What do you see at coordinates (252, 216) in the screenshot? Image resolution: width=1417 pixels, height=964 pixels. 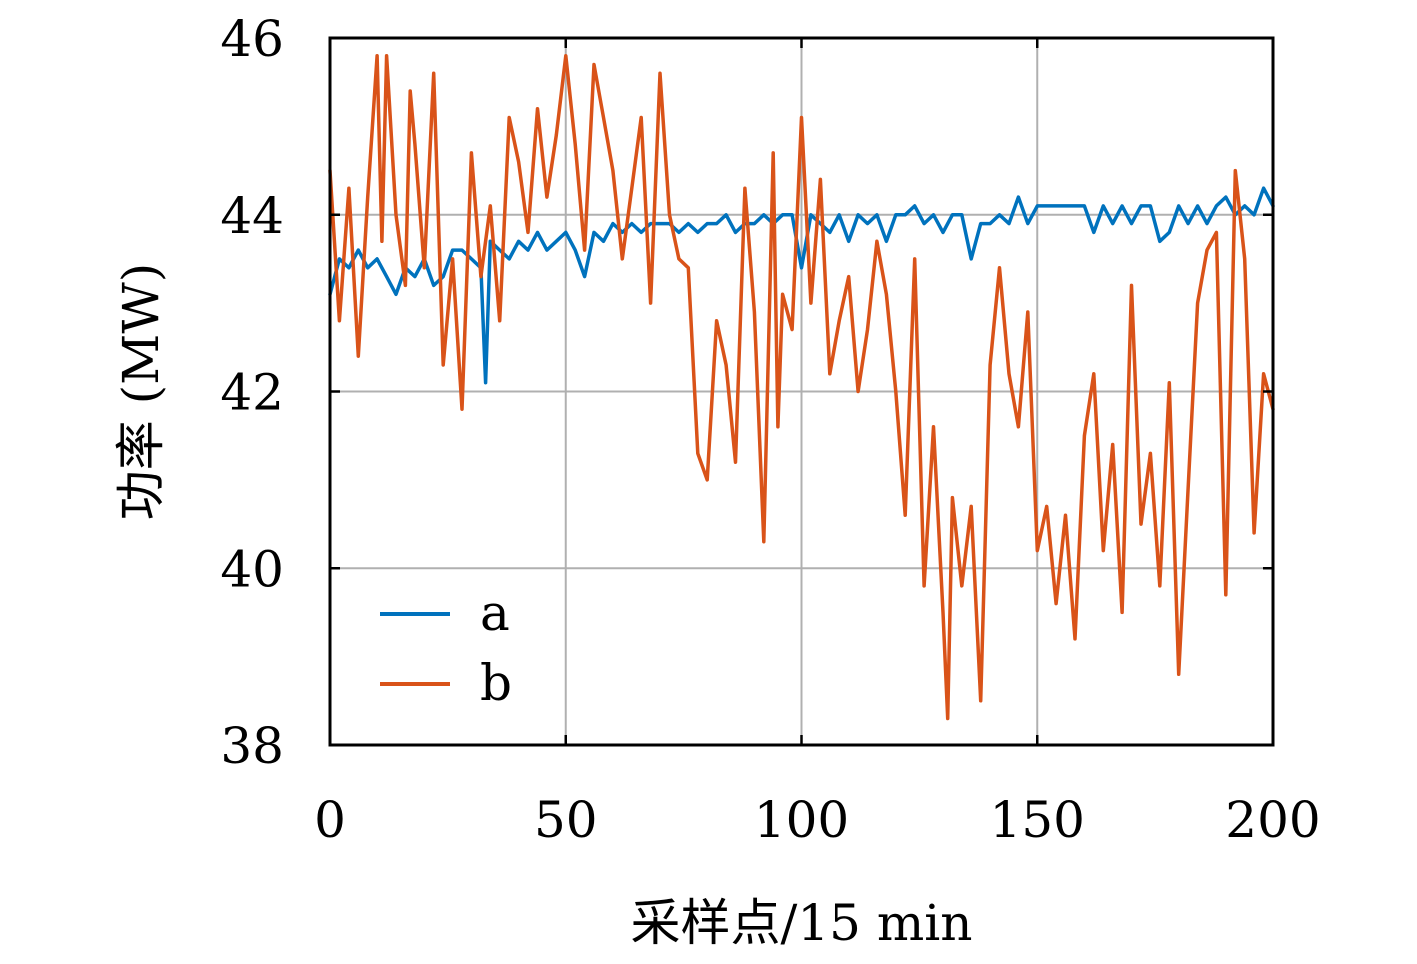 I see `y-tick-label: 44` at bounding box center [252, 216].